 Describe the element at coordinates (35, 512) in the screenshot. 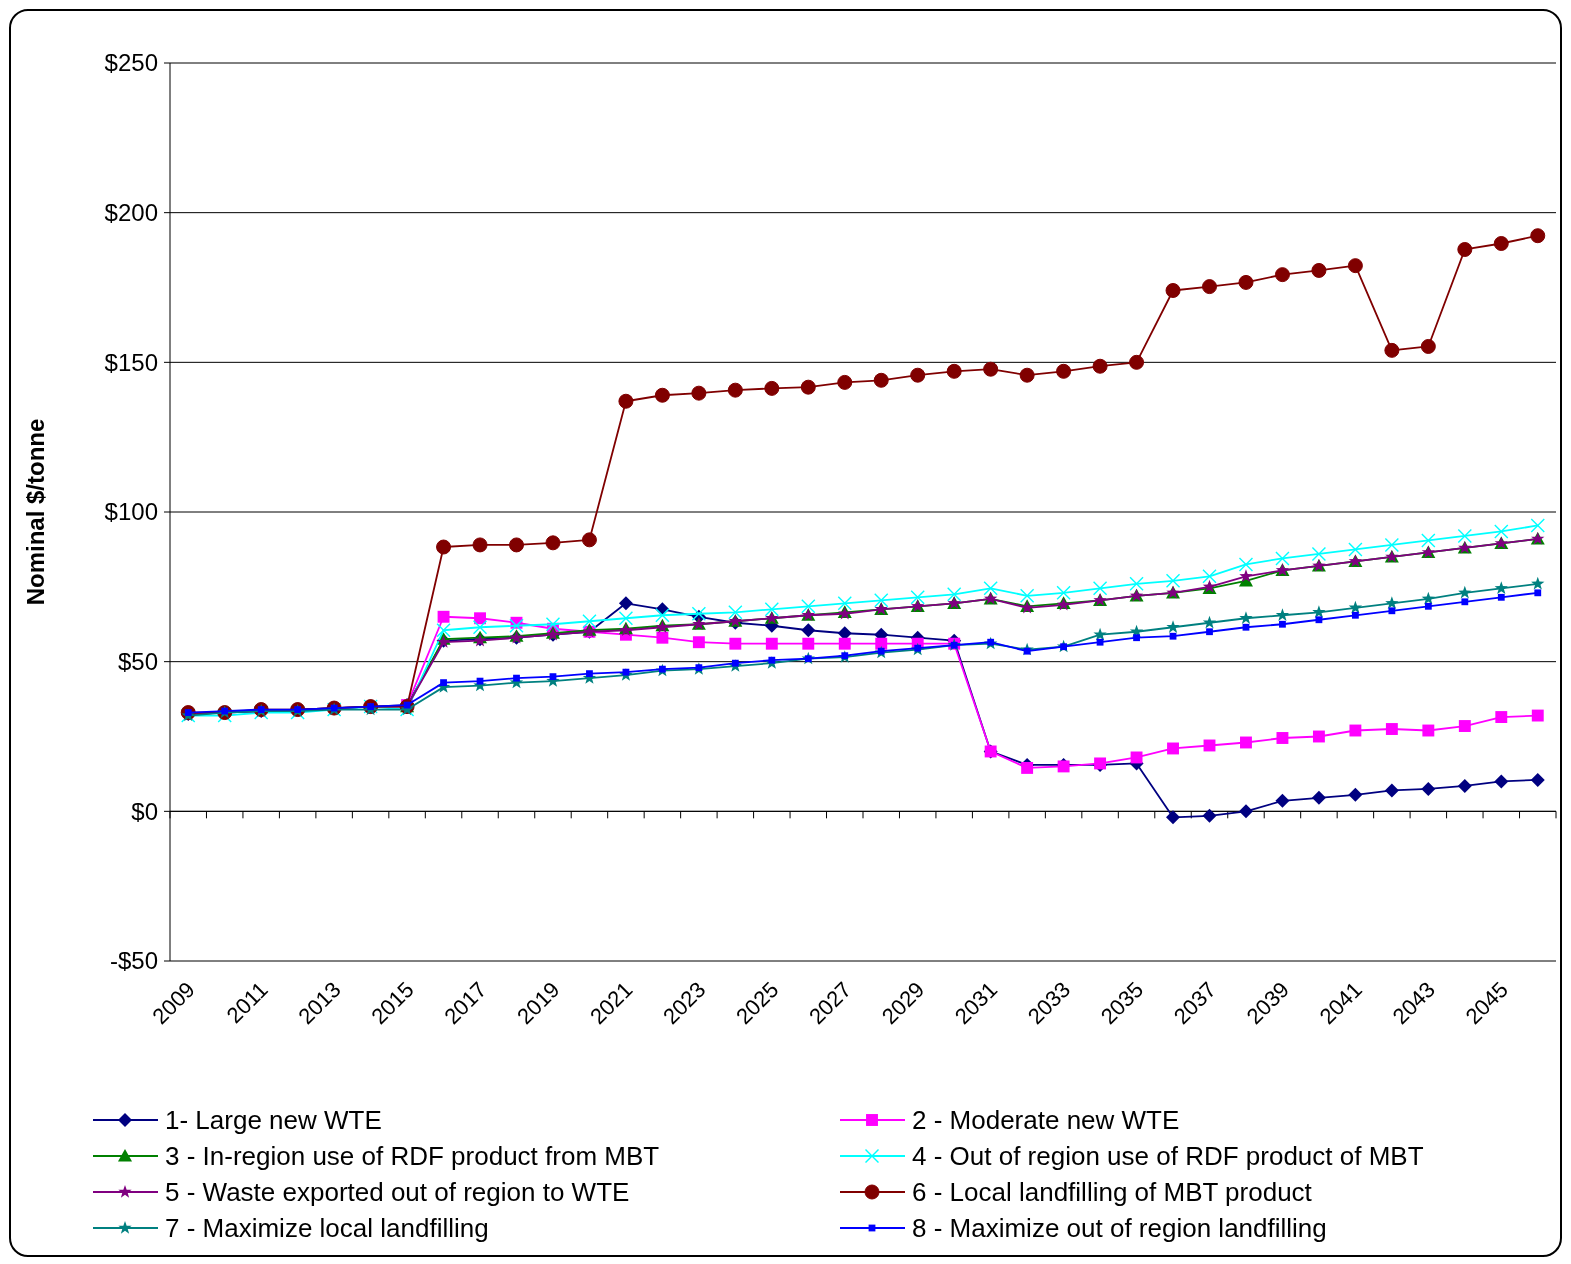

I see `y-axis-title: Nominal $/tonne` at that location.